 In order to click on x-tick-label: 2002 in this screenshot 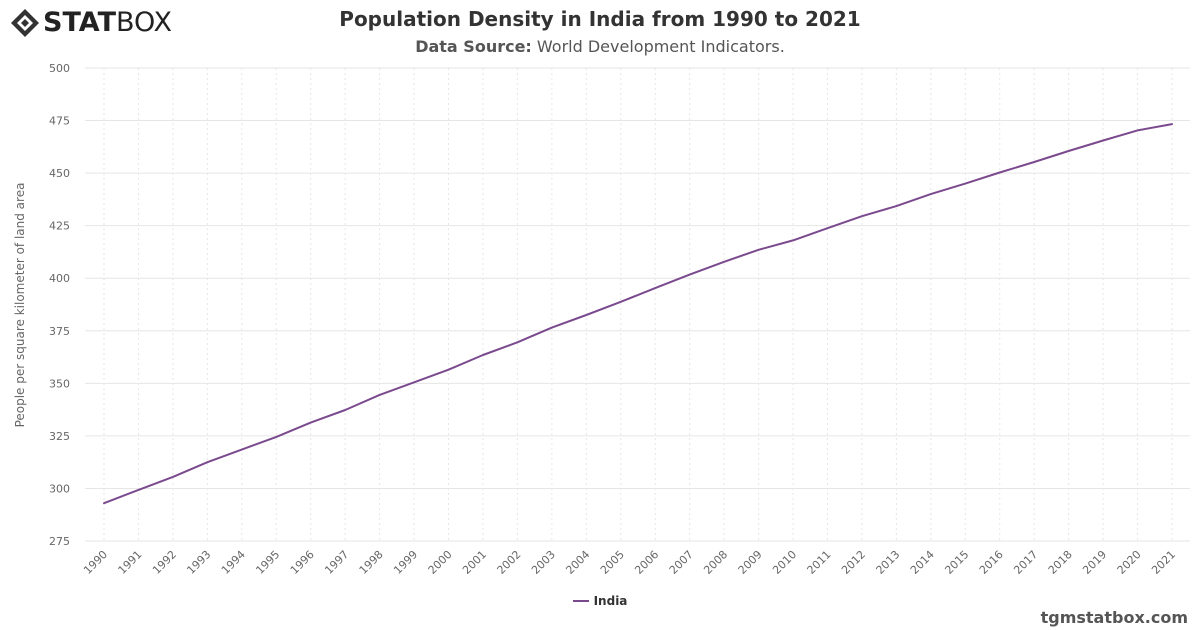, I will do `click(509, 562)`.